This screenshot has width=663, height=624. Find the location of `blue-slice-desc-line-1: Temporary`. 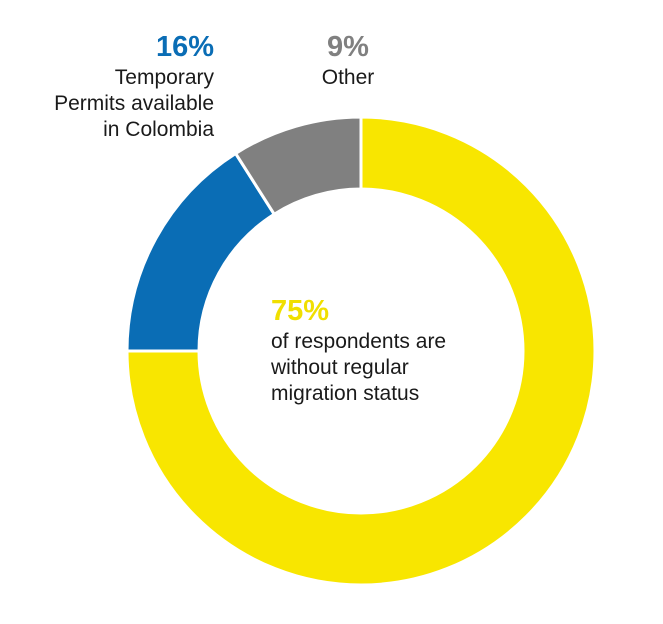

blue-slice-desc-line-1: Temporary is located at coordinates (164, 78).